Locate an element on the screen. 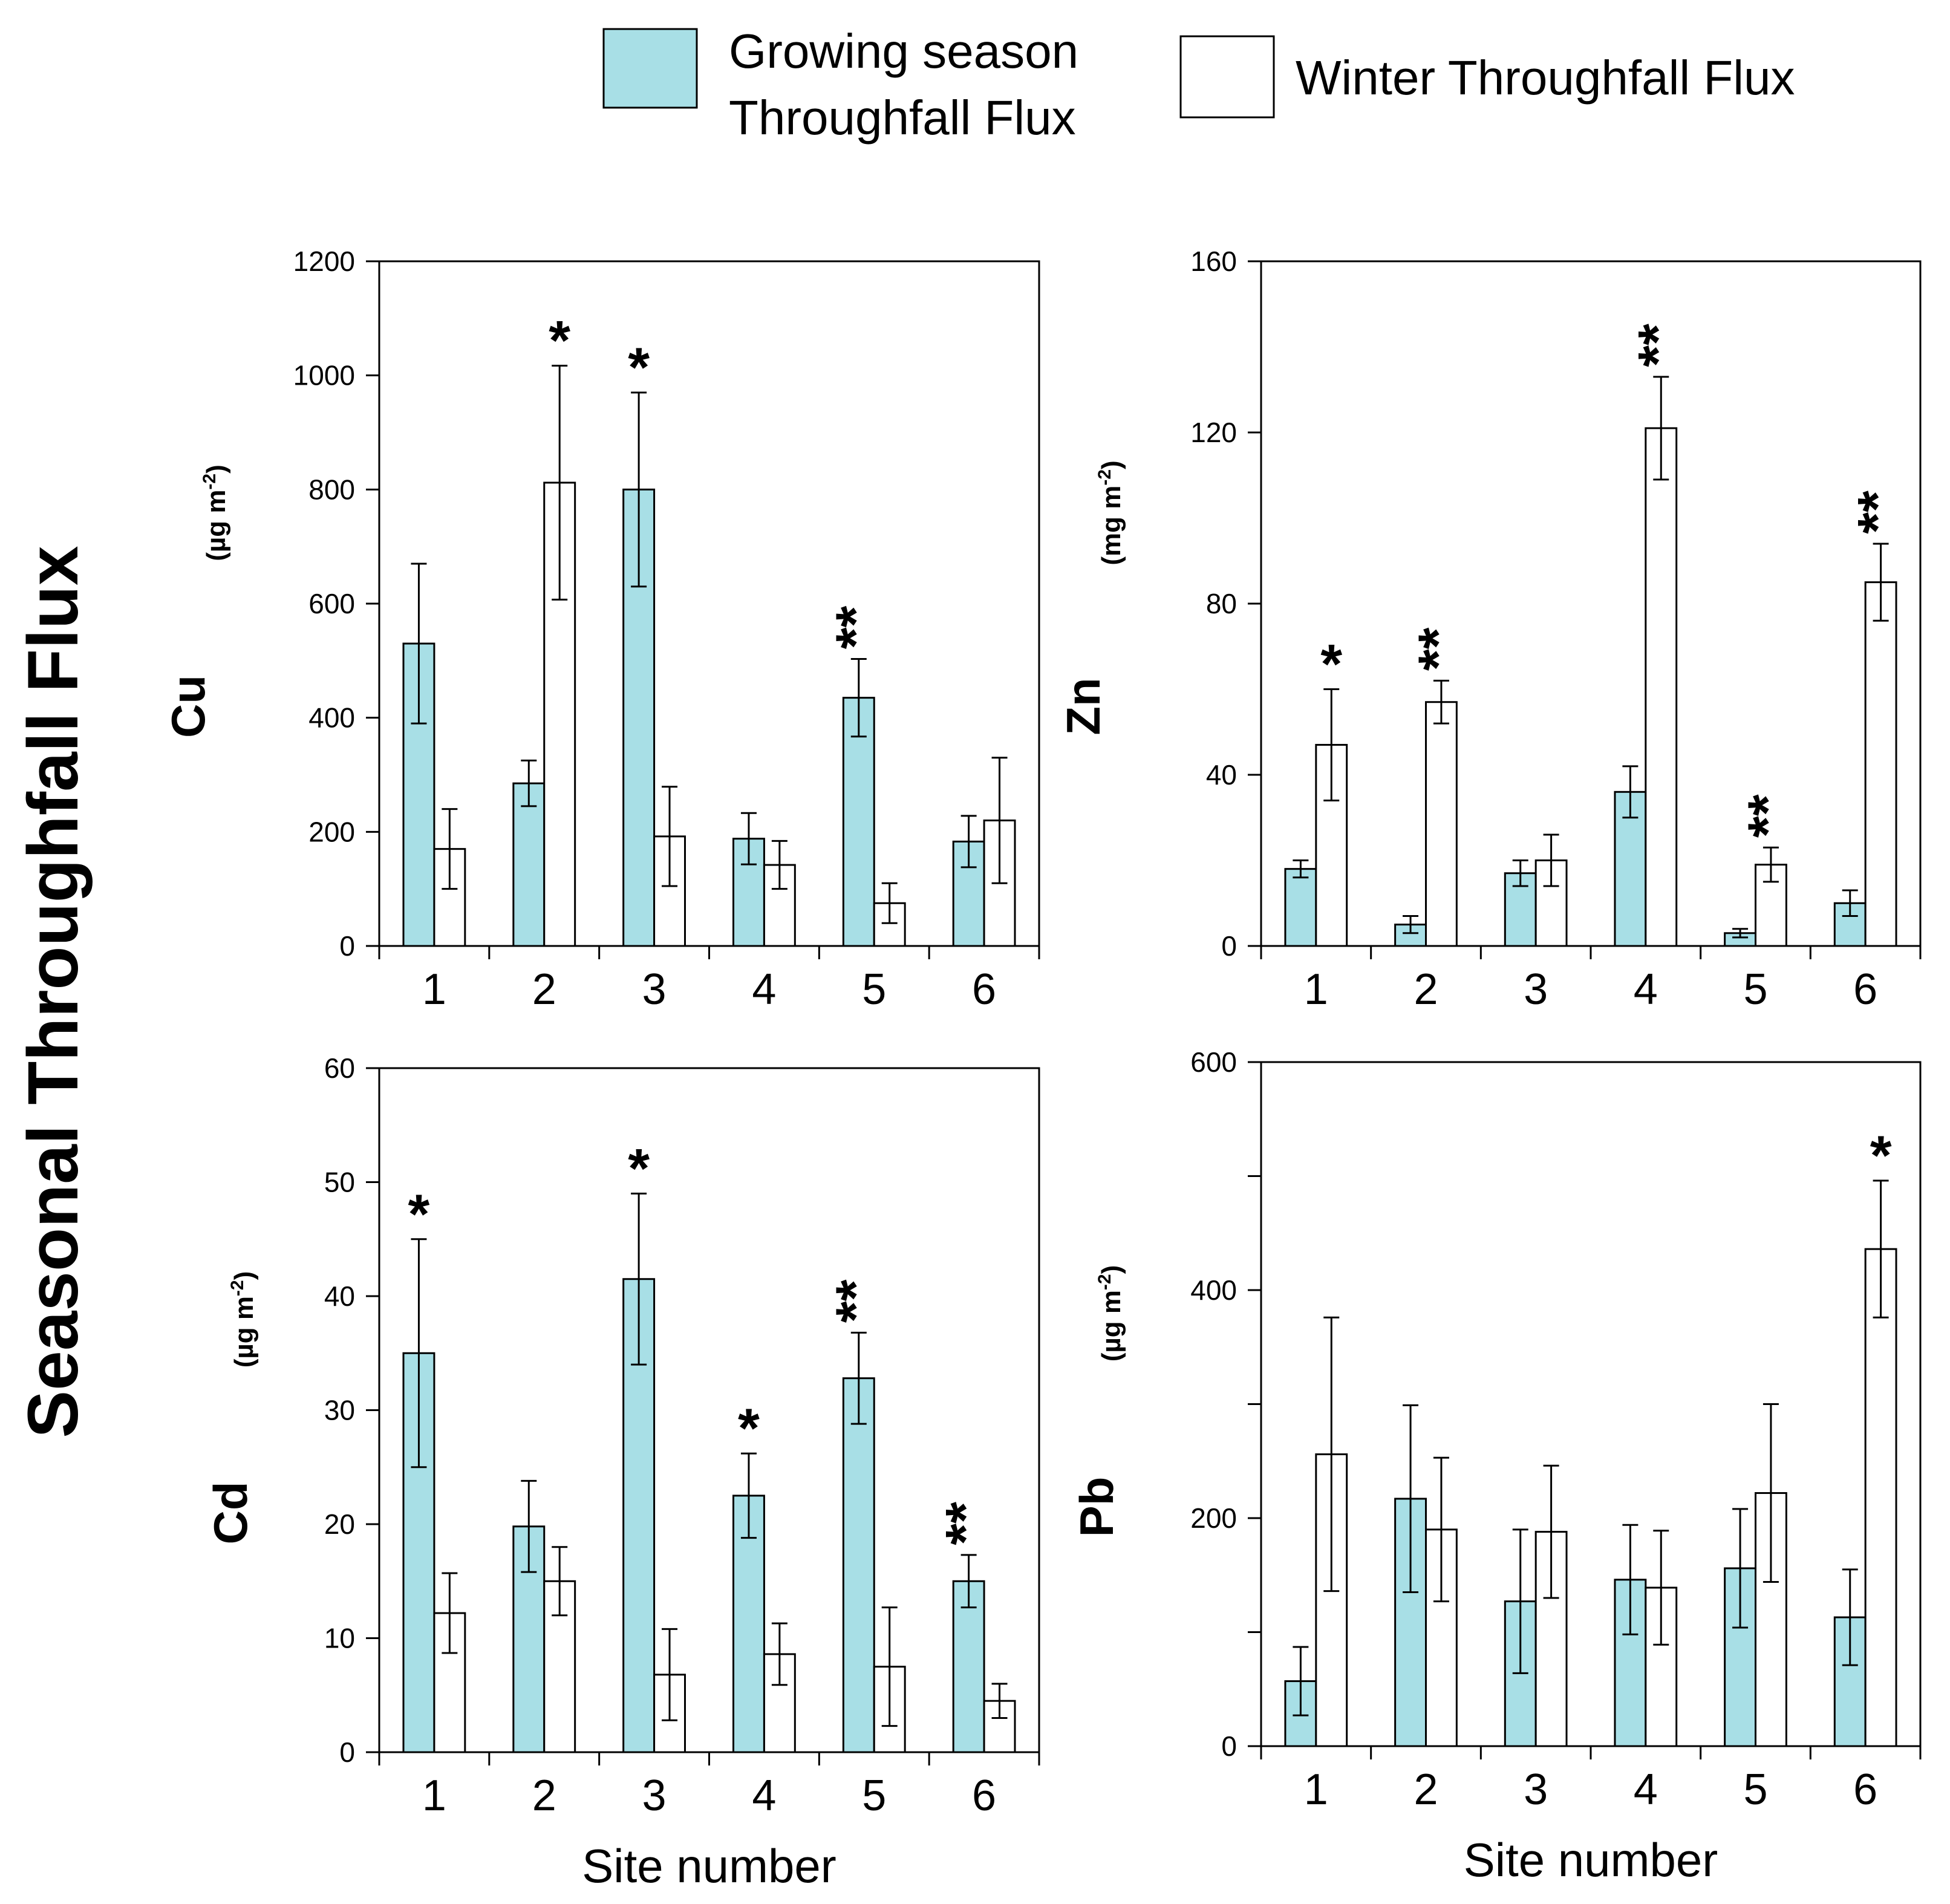 Image resolution: width=1950 pixels, height=1904 pixels. pb-plot-frame is located at coordinates (1591, 1404).